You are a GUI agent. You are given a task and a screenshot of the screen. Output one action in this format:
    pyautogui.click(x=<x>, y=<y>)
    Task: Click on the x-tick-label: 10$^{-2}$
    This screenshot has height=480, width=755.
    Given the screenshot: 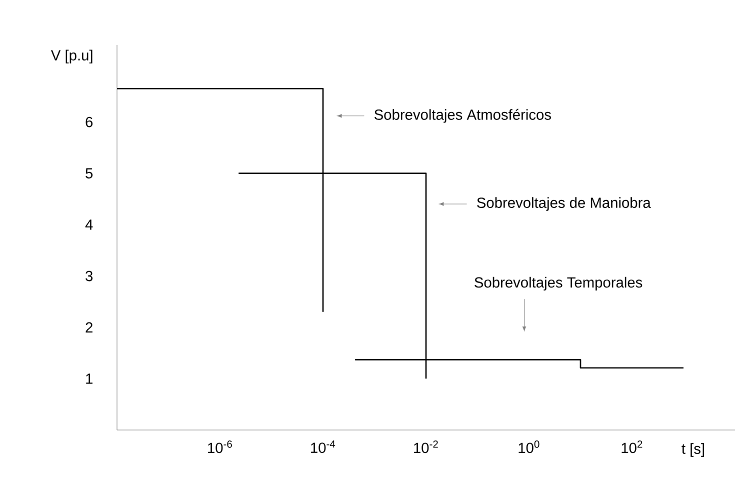 What is the action you would take?
    pyautogui.click(x=426, y=447)
    